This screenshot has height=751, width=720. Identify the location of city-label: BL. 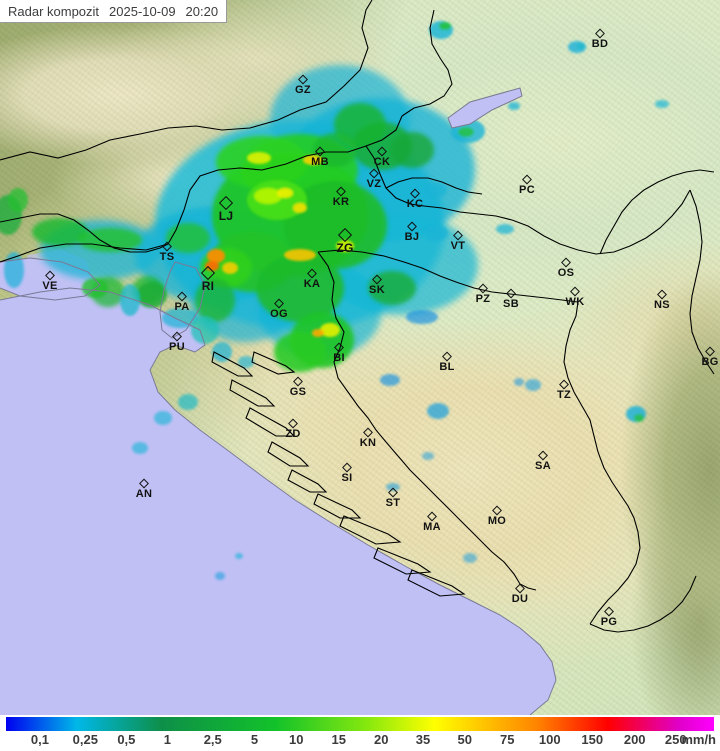
(447, 367).